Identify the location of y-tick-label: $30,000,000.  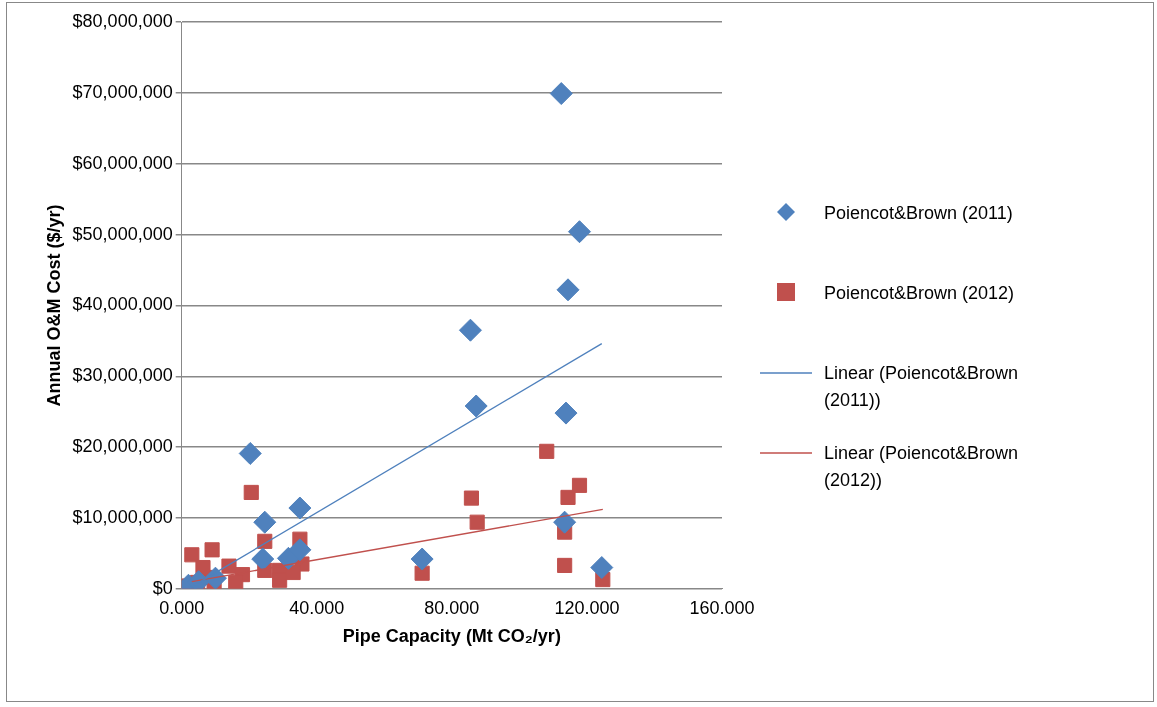
(122, 375).